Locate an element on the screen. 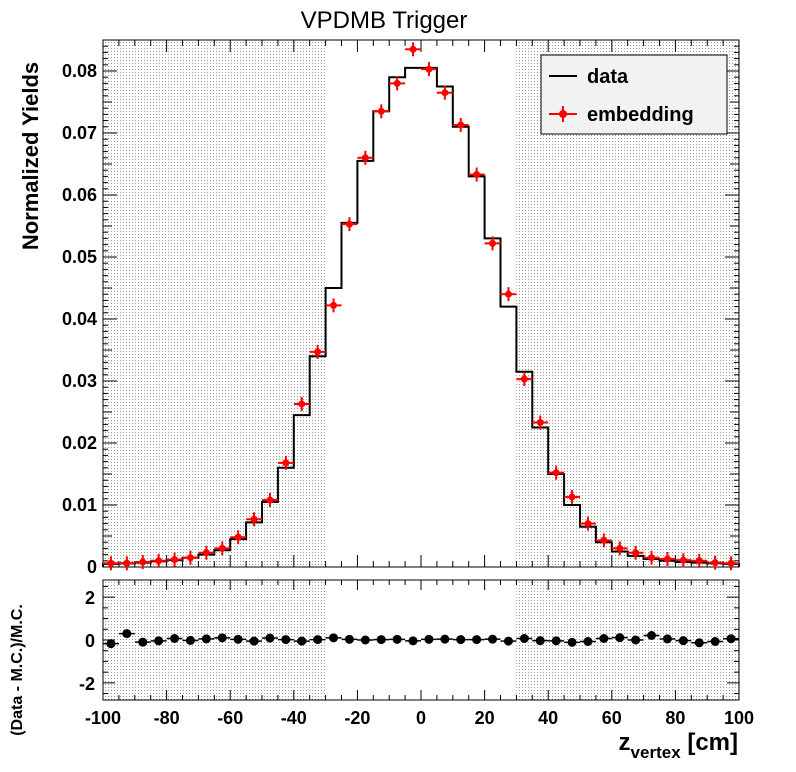 This screenshot has height=772, width=796. x-tick-label: 0 is located at coordinates (421, 718).